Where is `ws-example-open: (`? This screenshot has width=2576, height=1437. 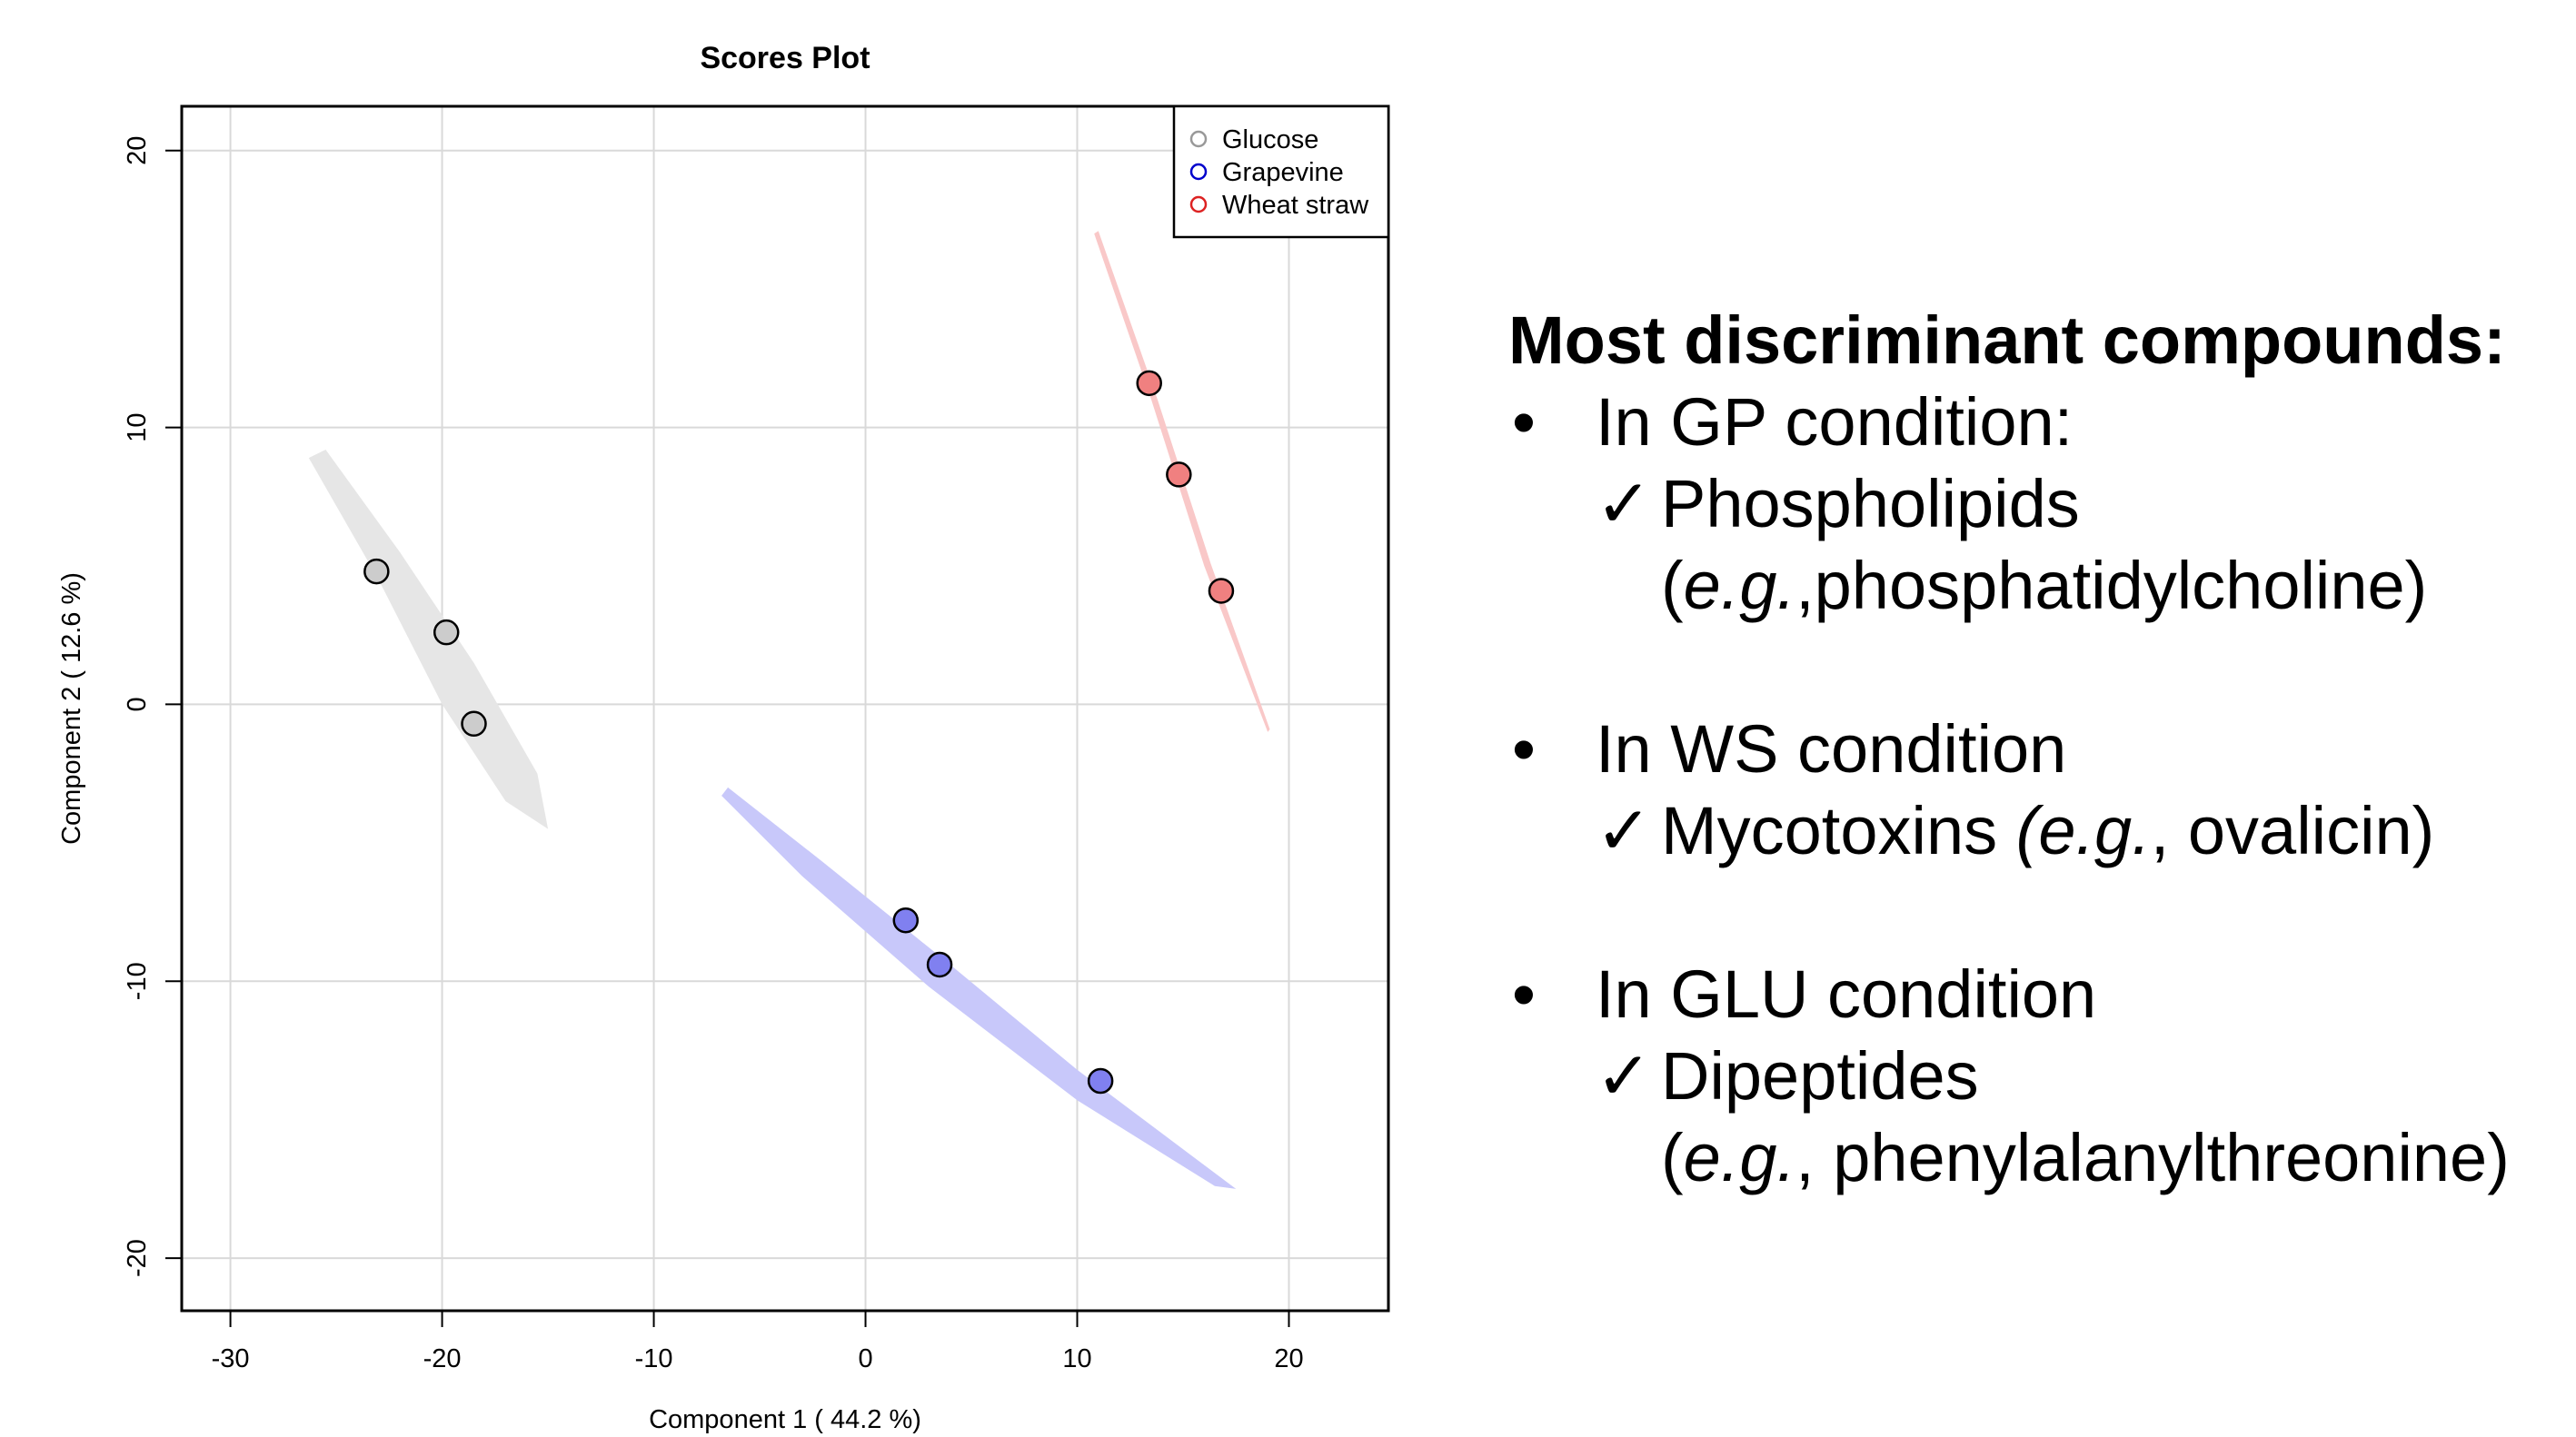
ws-example-open: ( is located at coordinates (2027, 830).